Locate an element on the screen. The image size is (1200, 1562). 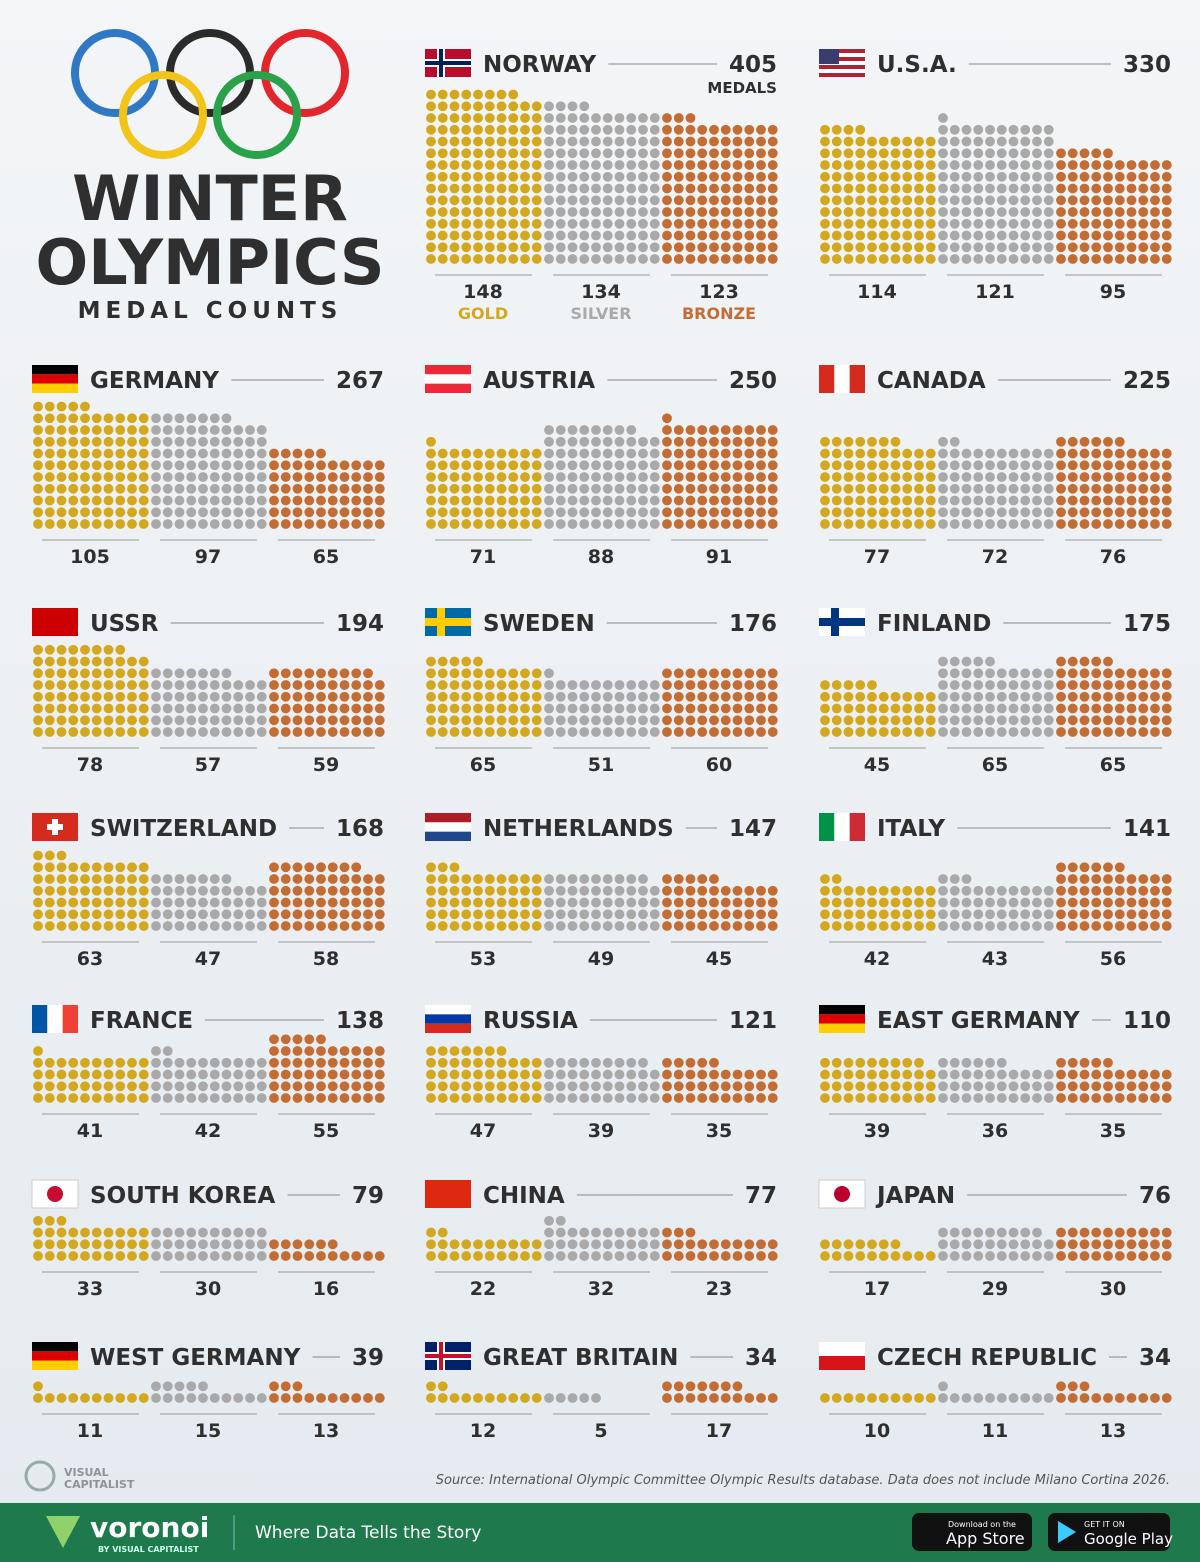
value-label: 36 is located at coordinates (995, 1131).